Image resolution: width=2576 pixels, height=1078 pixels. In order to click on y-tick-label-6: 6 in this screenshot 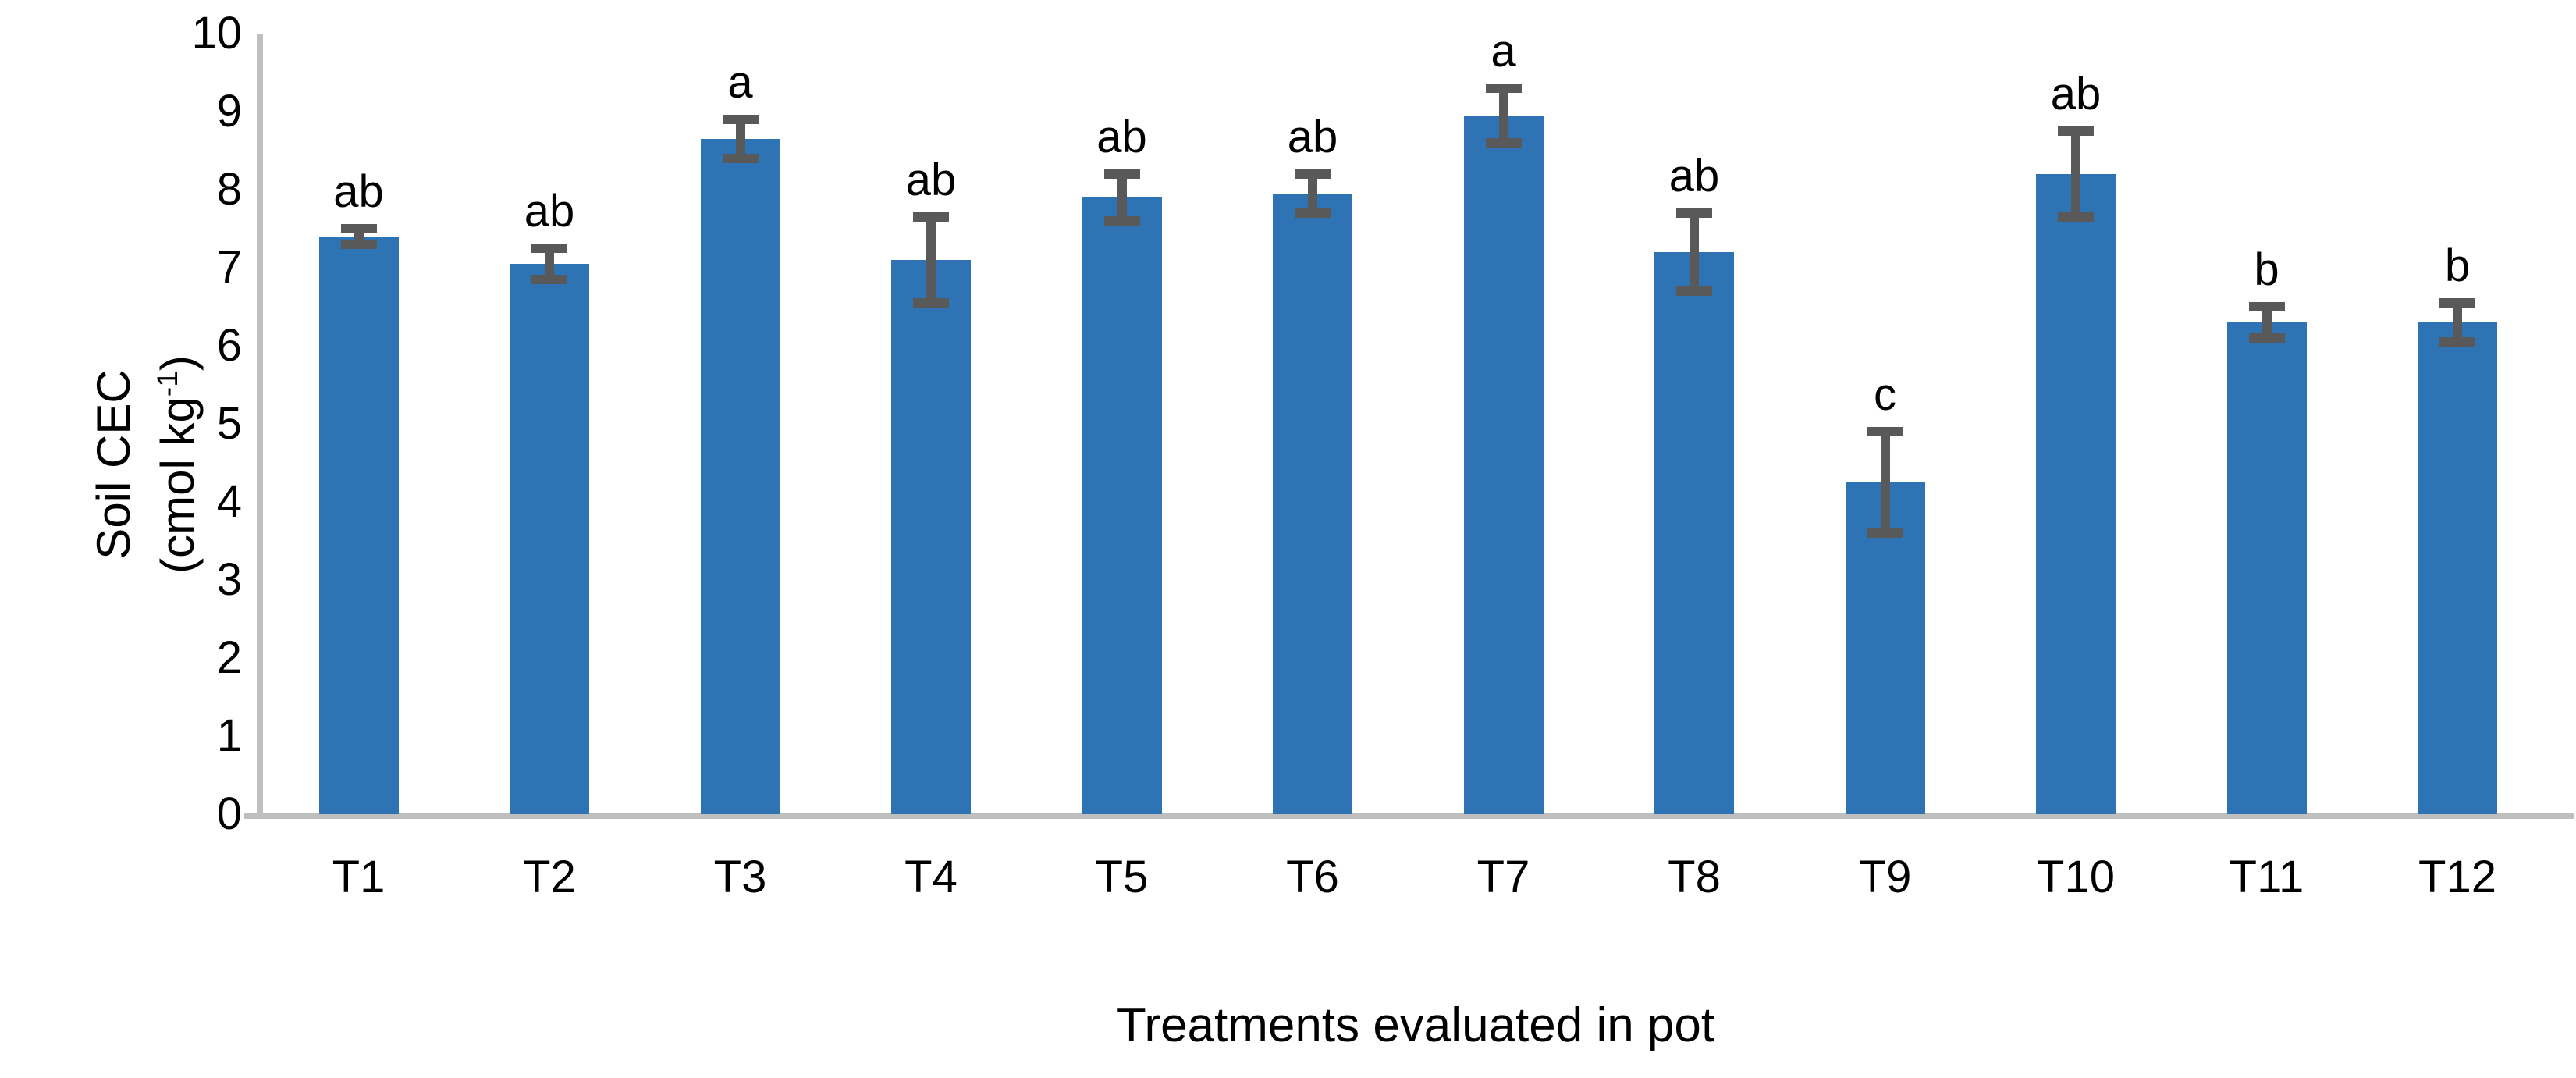, I will do `click(229, 345)`.